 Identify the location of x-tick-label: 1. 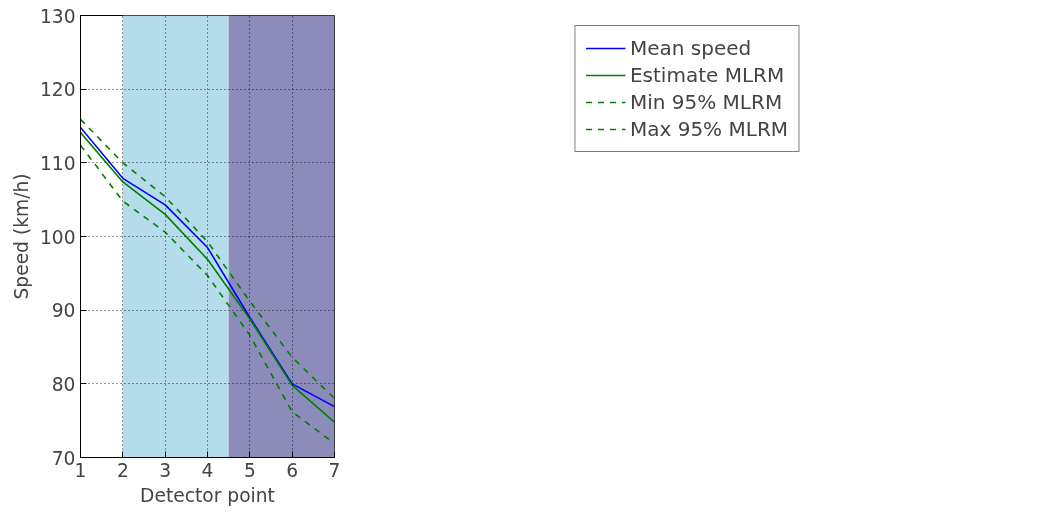
(80, 470).